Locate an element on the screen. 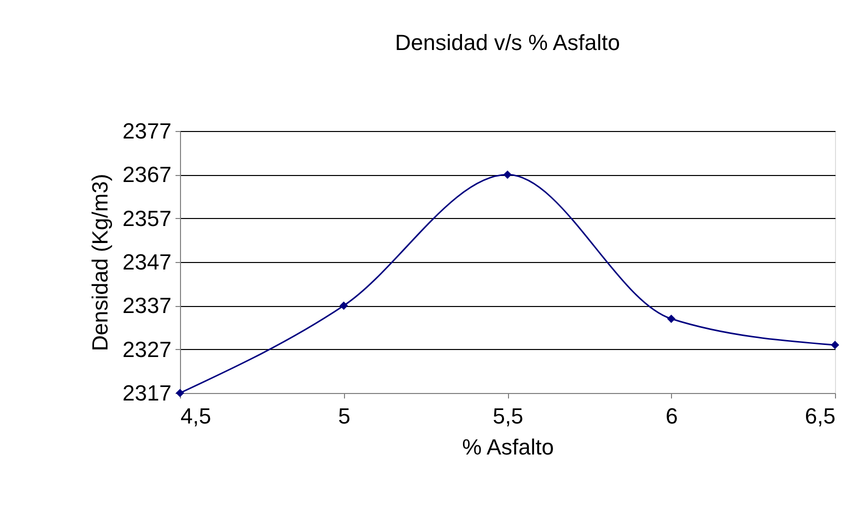 This screenshot has height=530, width=867. y-tick-label: 2367 is located at coordinates (147, 175).